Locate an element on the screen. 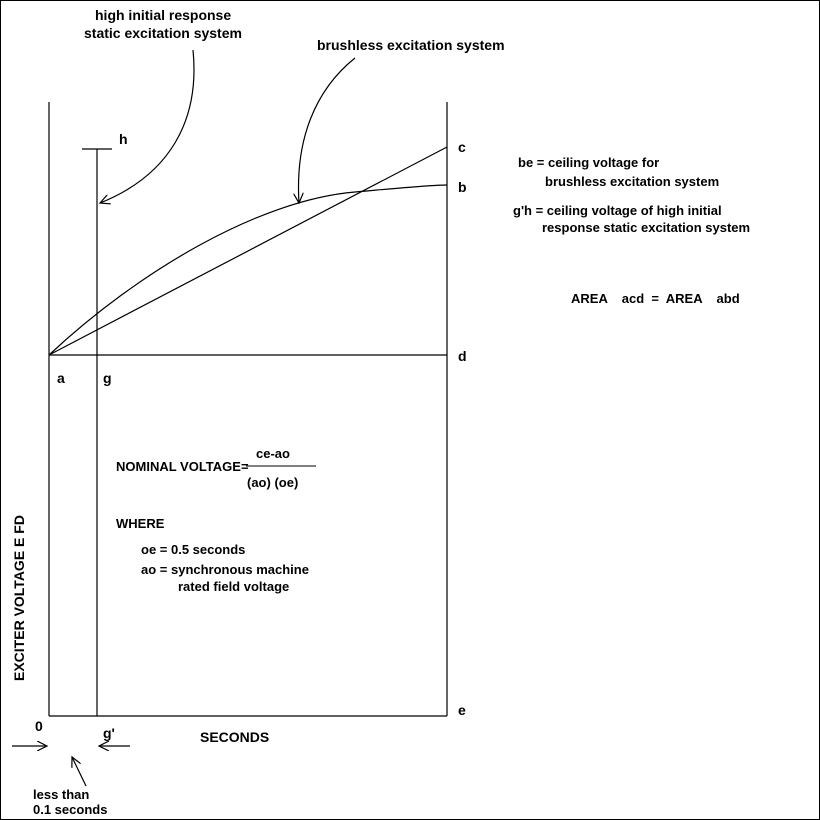  formula-numerator: ce-ao is located at coordinates (273, 453).